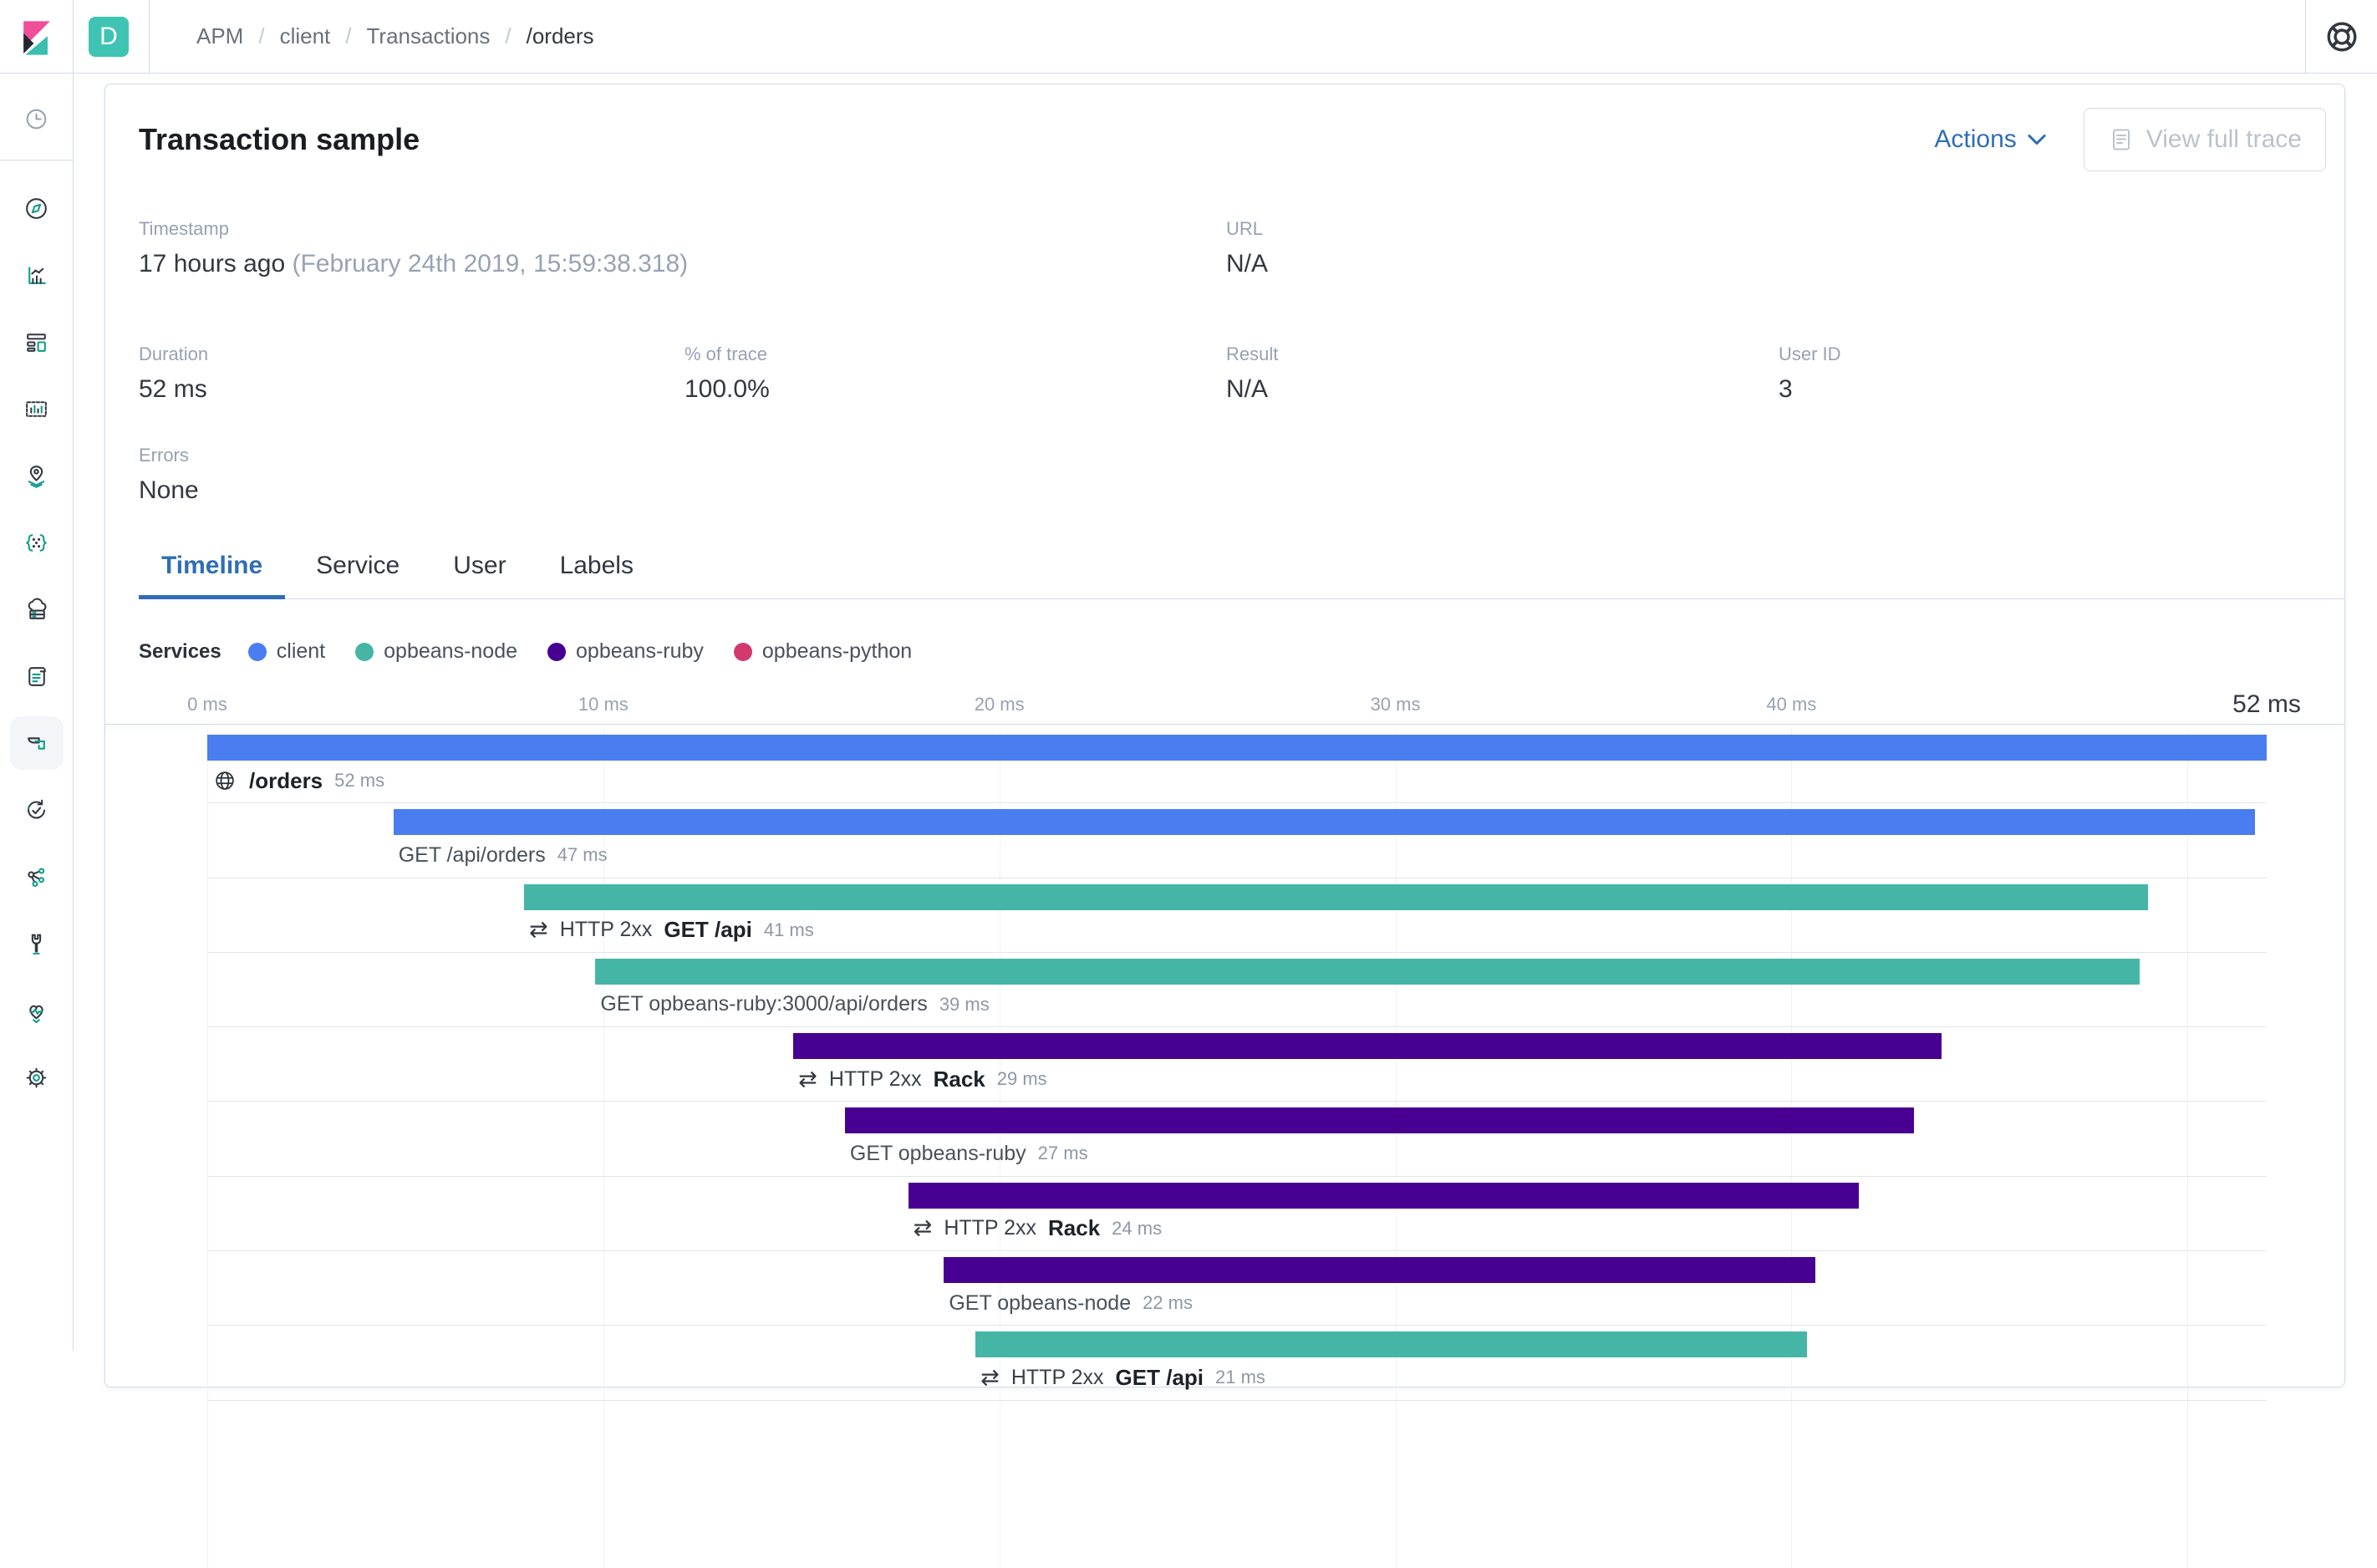 The width and height of the screenshot is (2377, 1568). I want to click on merge-icon: ⇄, so click(808, 1079).